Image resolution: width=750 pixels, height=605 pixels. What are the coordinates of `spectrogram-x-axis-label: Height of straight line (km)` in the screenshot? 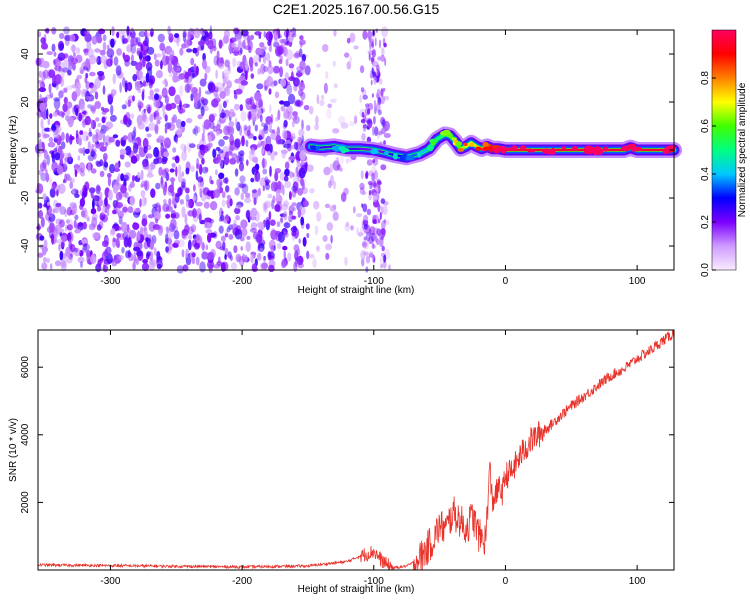 It's located at (356, 290).